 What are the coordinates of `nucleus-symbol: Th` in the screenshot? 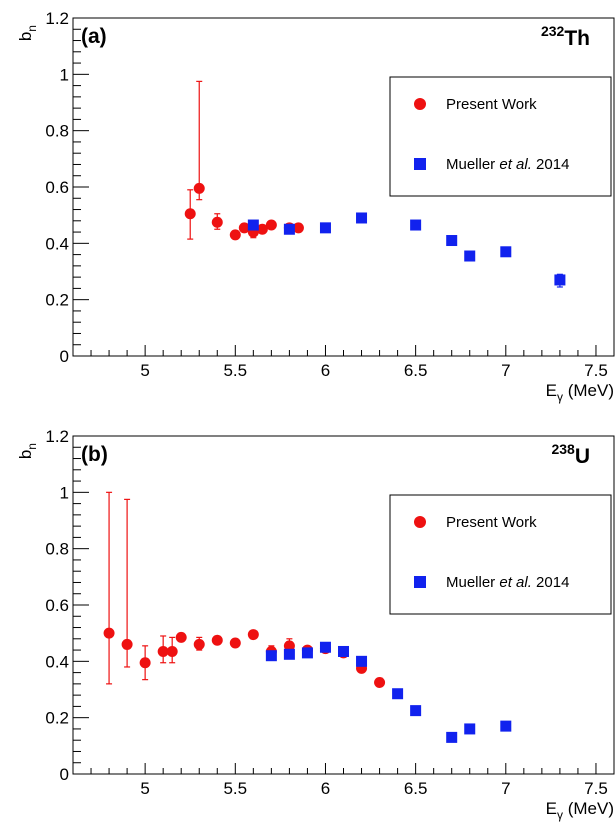 It's located at (577, 38).